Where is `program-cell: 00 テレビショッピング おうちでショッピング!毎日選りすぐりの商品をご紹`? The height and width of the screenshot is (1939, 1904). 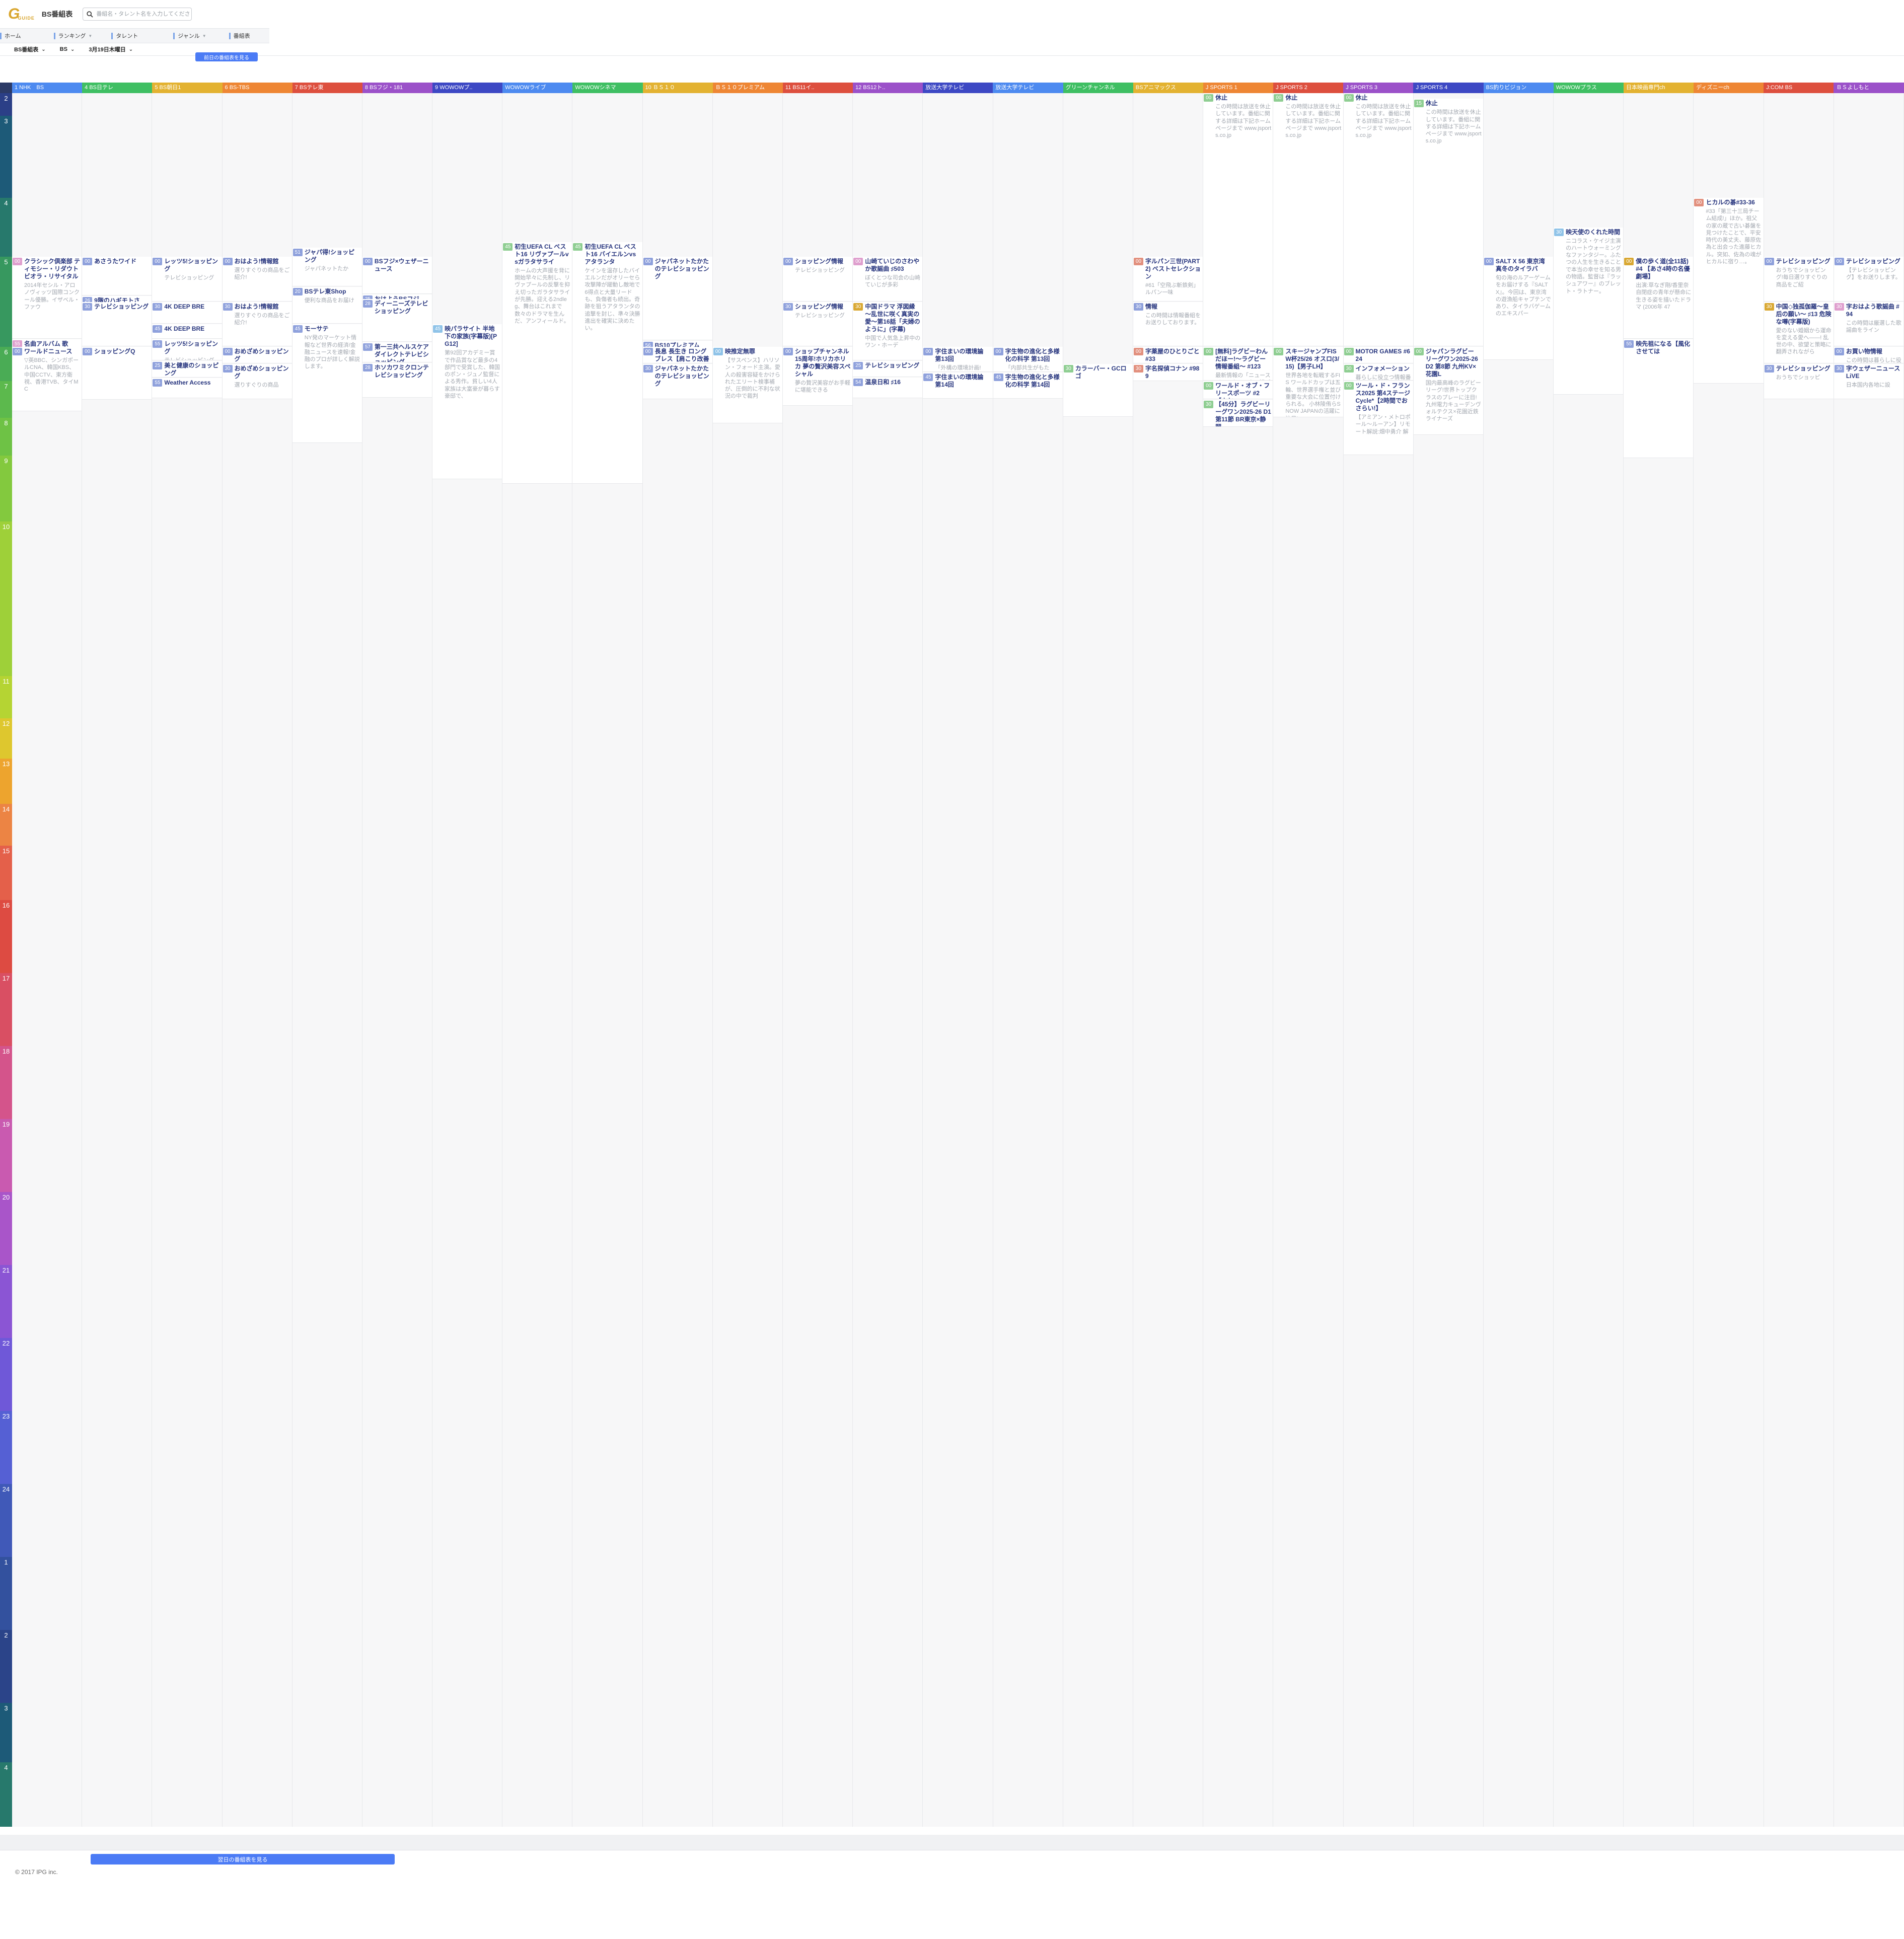
program-cell: 00 テレビショッピング おうちでショッピング!毎日選りすぐりの商品をご紹 is located at coordinates (1799, 279).